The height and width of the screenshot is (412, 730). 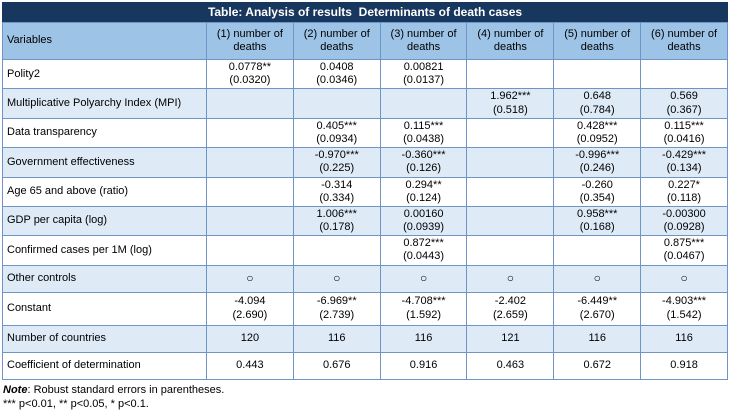 I want to click on header-col-5: (5) number of deaths, so click(x=597, y=41).